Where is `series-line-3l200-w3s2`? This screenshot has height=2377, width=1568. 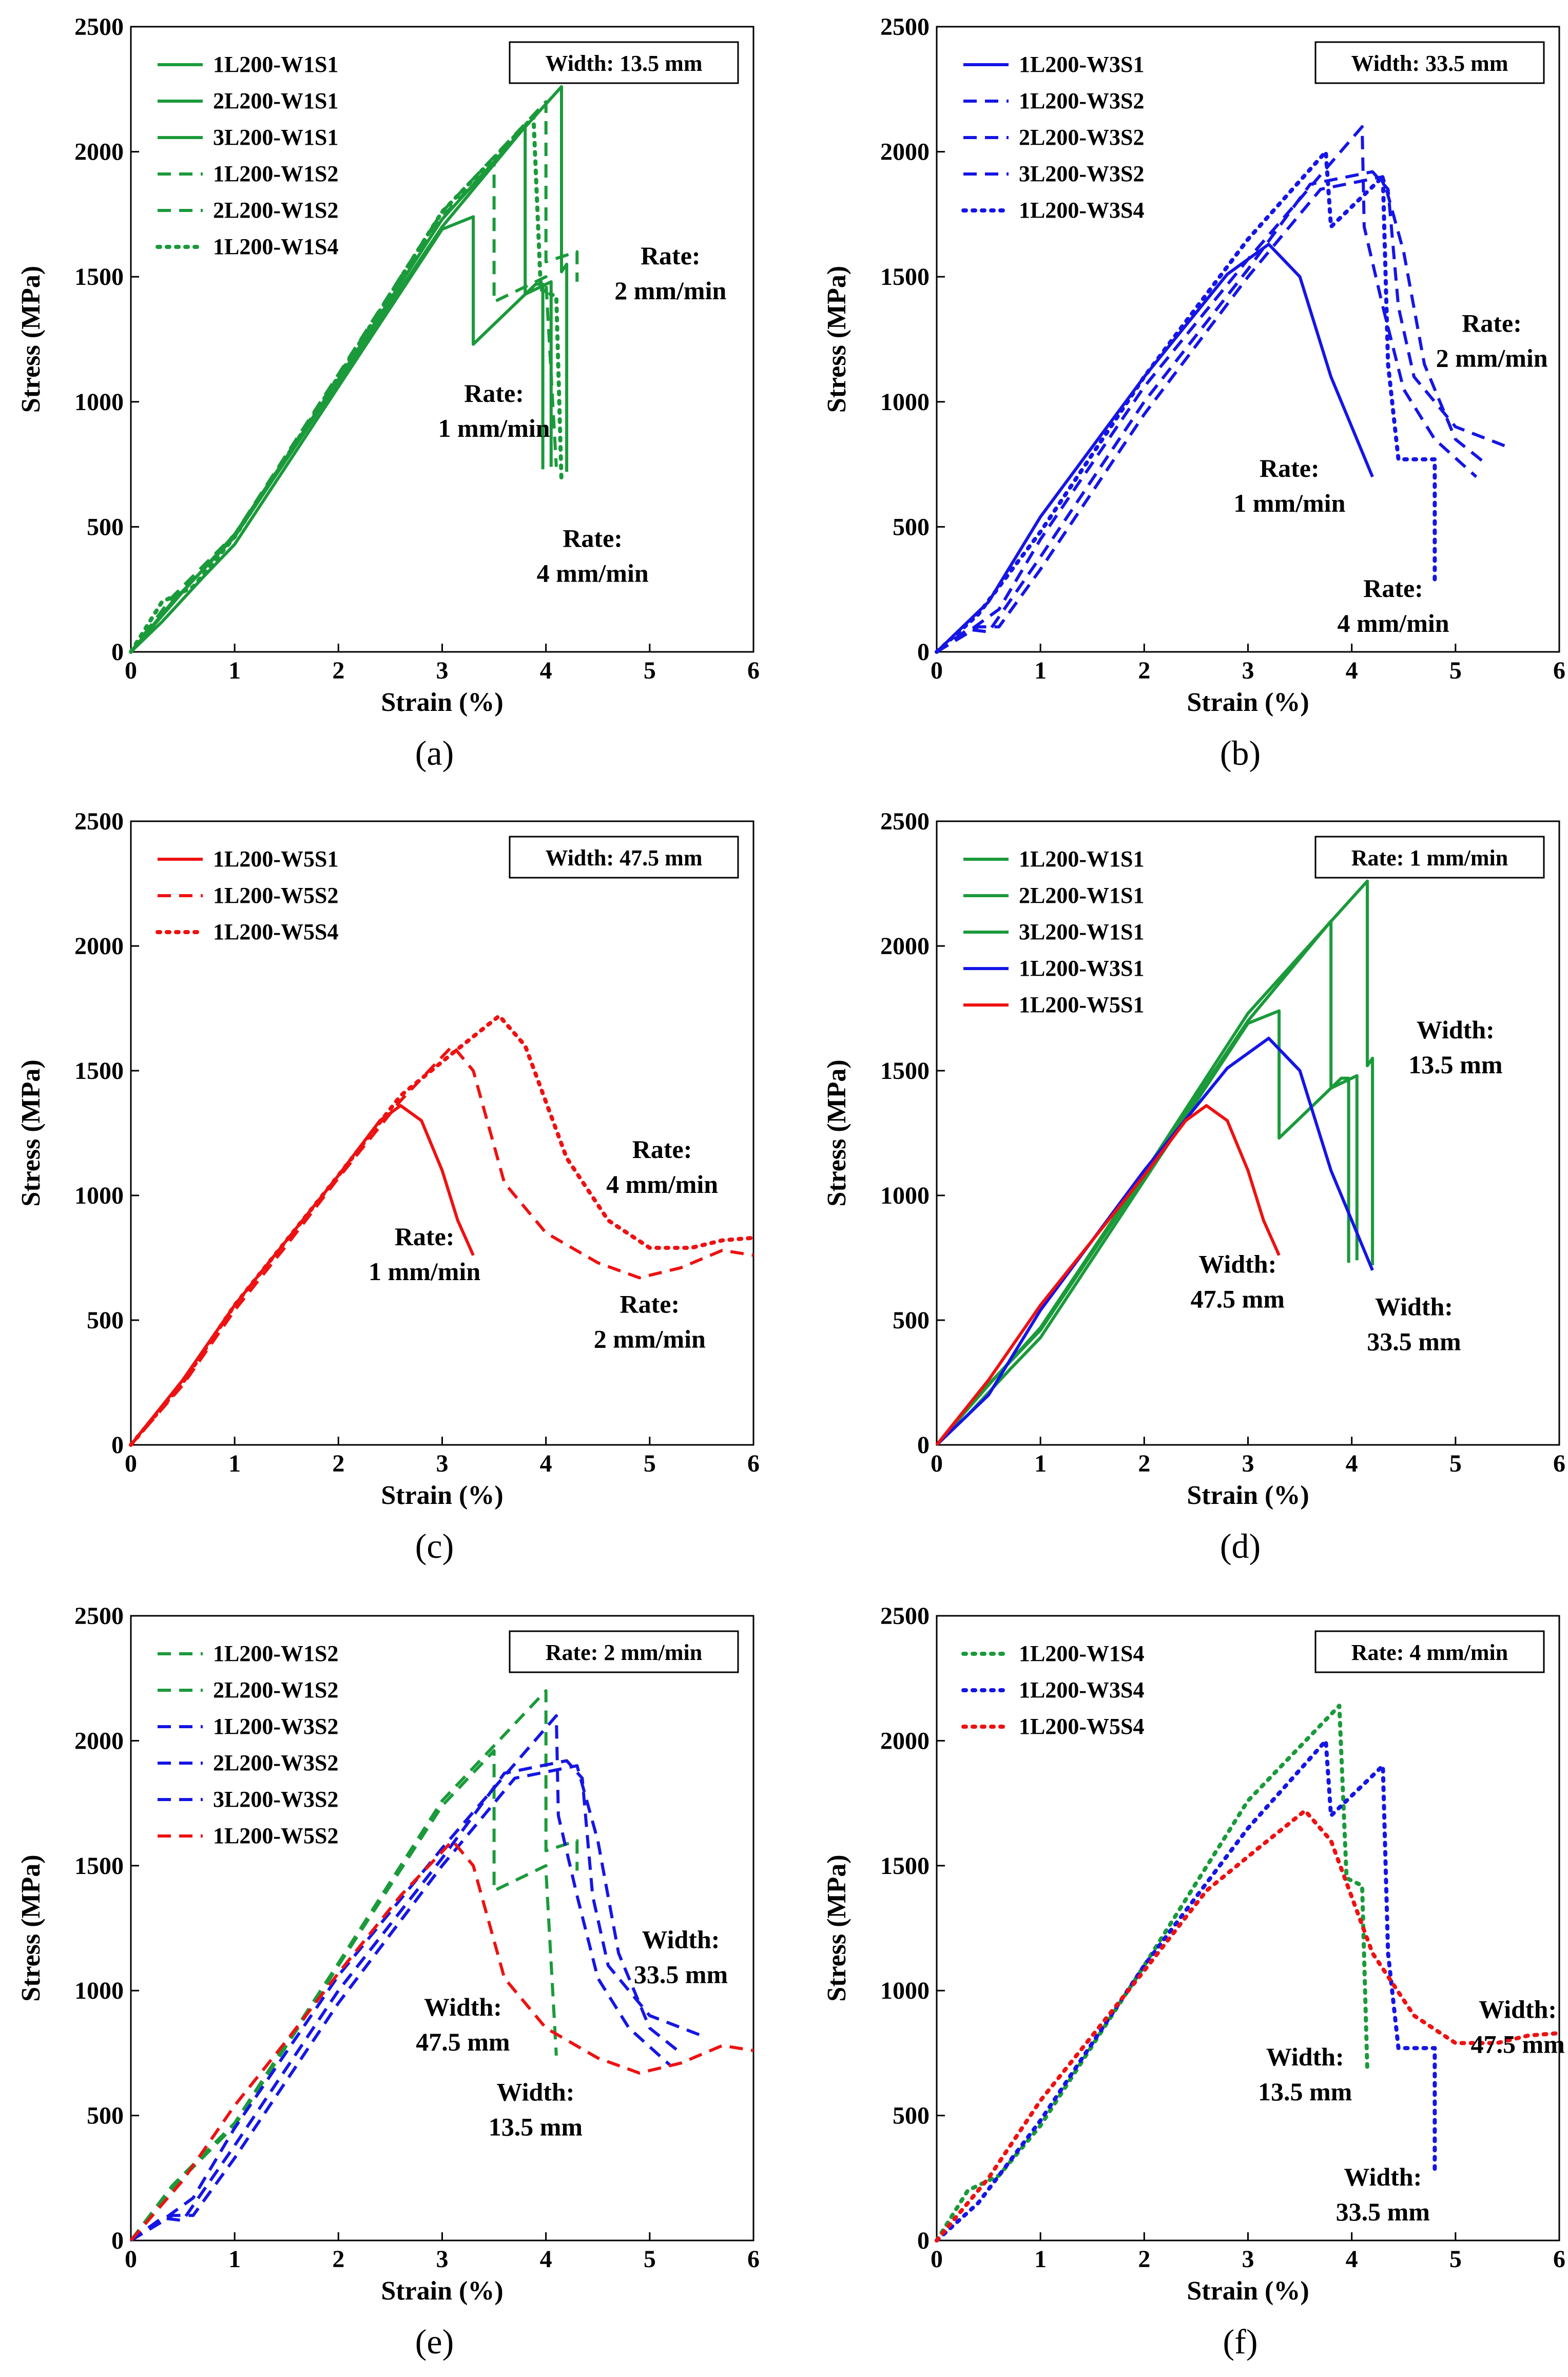
series-line-3l200-w3s2 is located at coordinates (406, 2003).